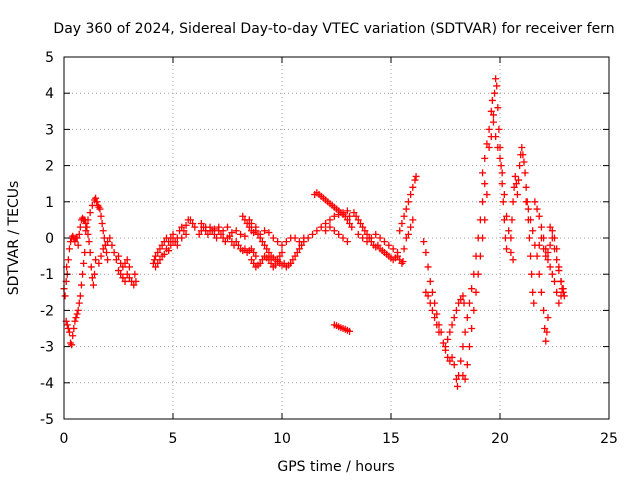  What do you see at coordinates (49, 203) in the screenshot?
I see `y-tick-label: 1` at bounding box center [49, 203].